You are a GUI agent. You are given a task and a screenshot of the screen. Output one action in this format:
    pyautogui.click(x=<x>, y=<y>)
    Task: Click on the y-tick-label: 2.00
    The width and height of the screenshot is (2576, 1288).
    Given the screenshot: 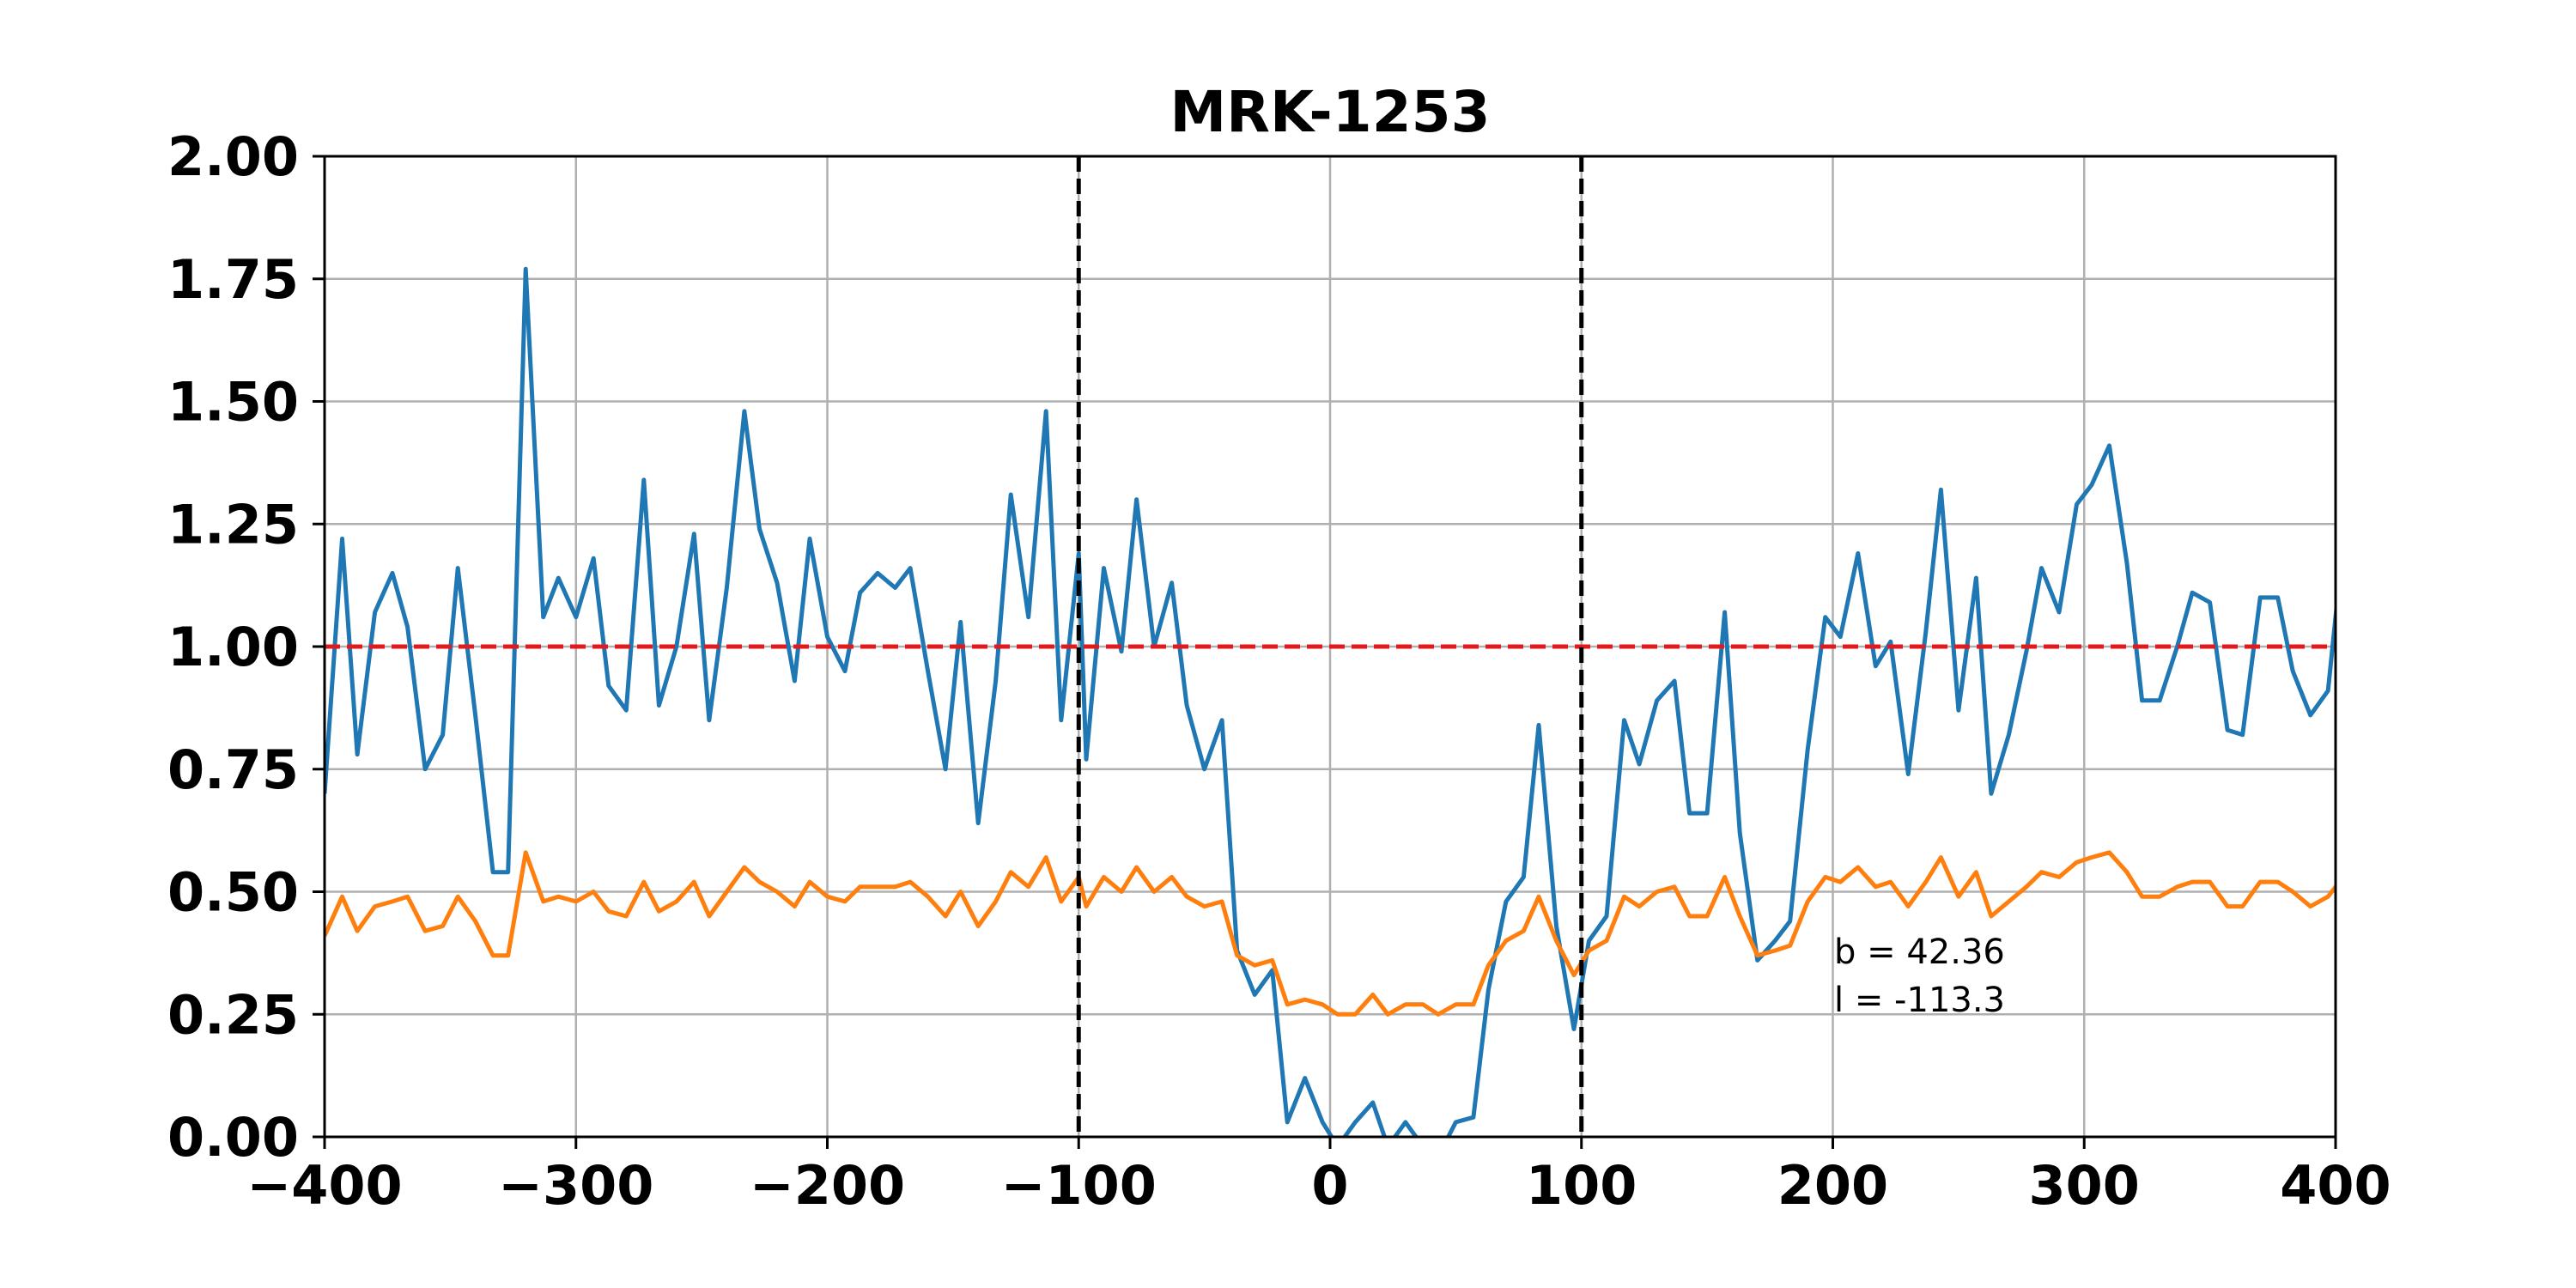 What is the action you would take?
    pyautogui.click(x=233, y=156)
    